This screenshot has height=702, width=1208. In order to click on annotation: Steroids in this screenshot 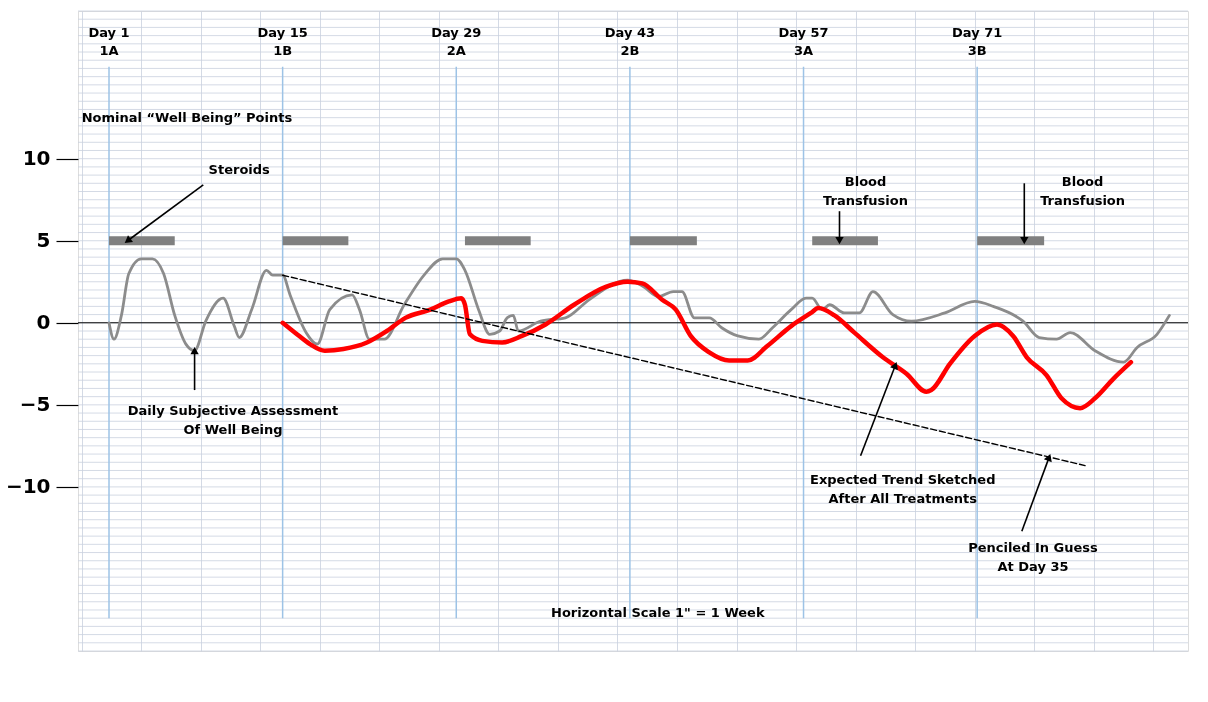, I will do `click(239, 170)`.